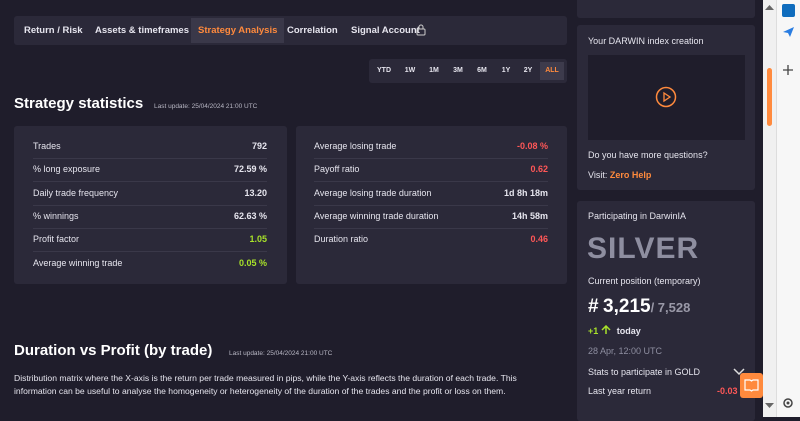 The height and width of the screenshot is (421, 800). I want to click on scroll-thumb, so click(769, 97).